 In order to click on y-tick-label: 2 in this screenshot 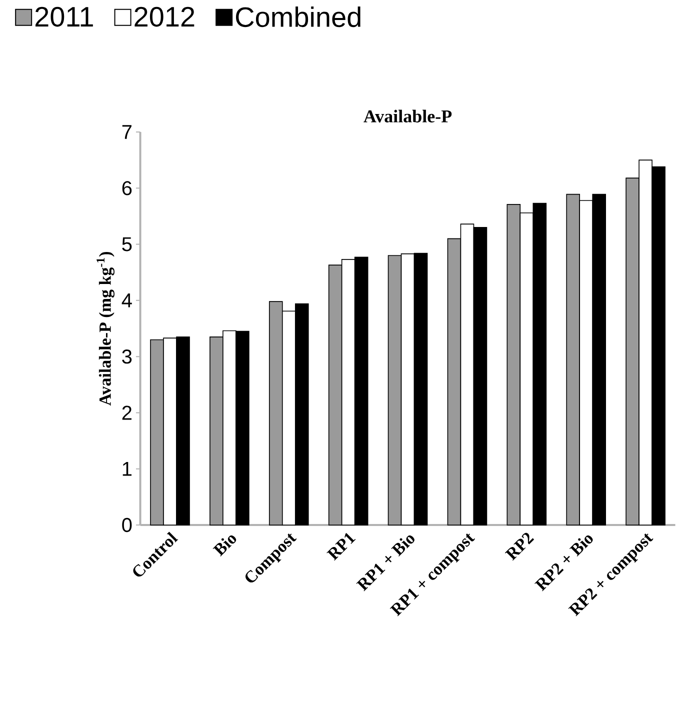, I will do `click(127, 413)`.